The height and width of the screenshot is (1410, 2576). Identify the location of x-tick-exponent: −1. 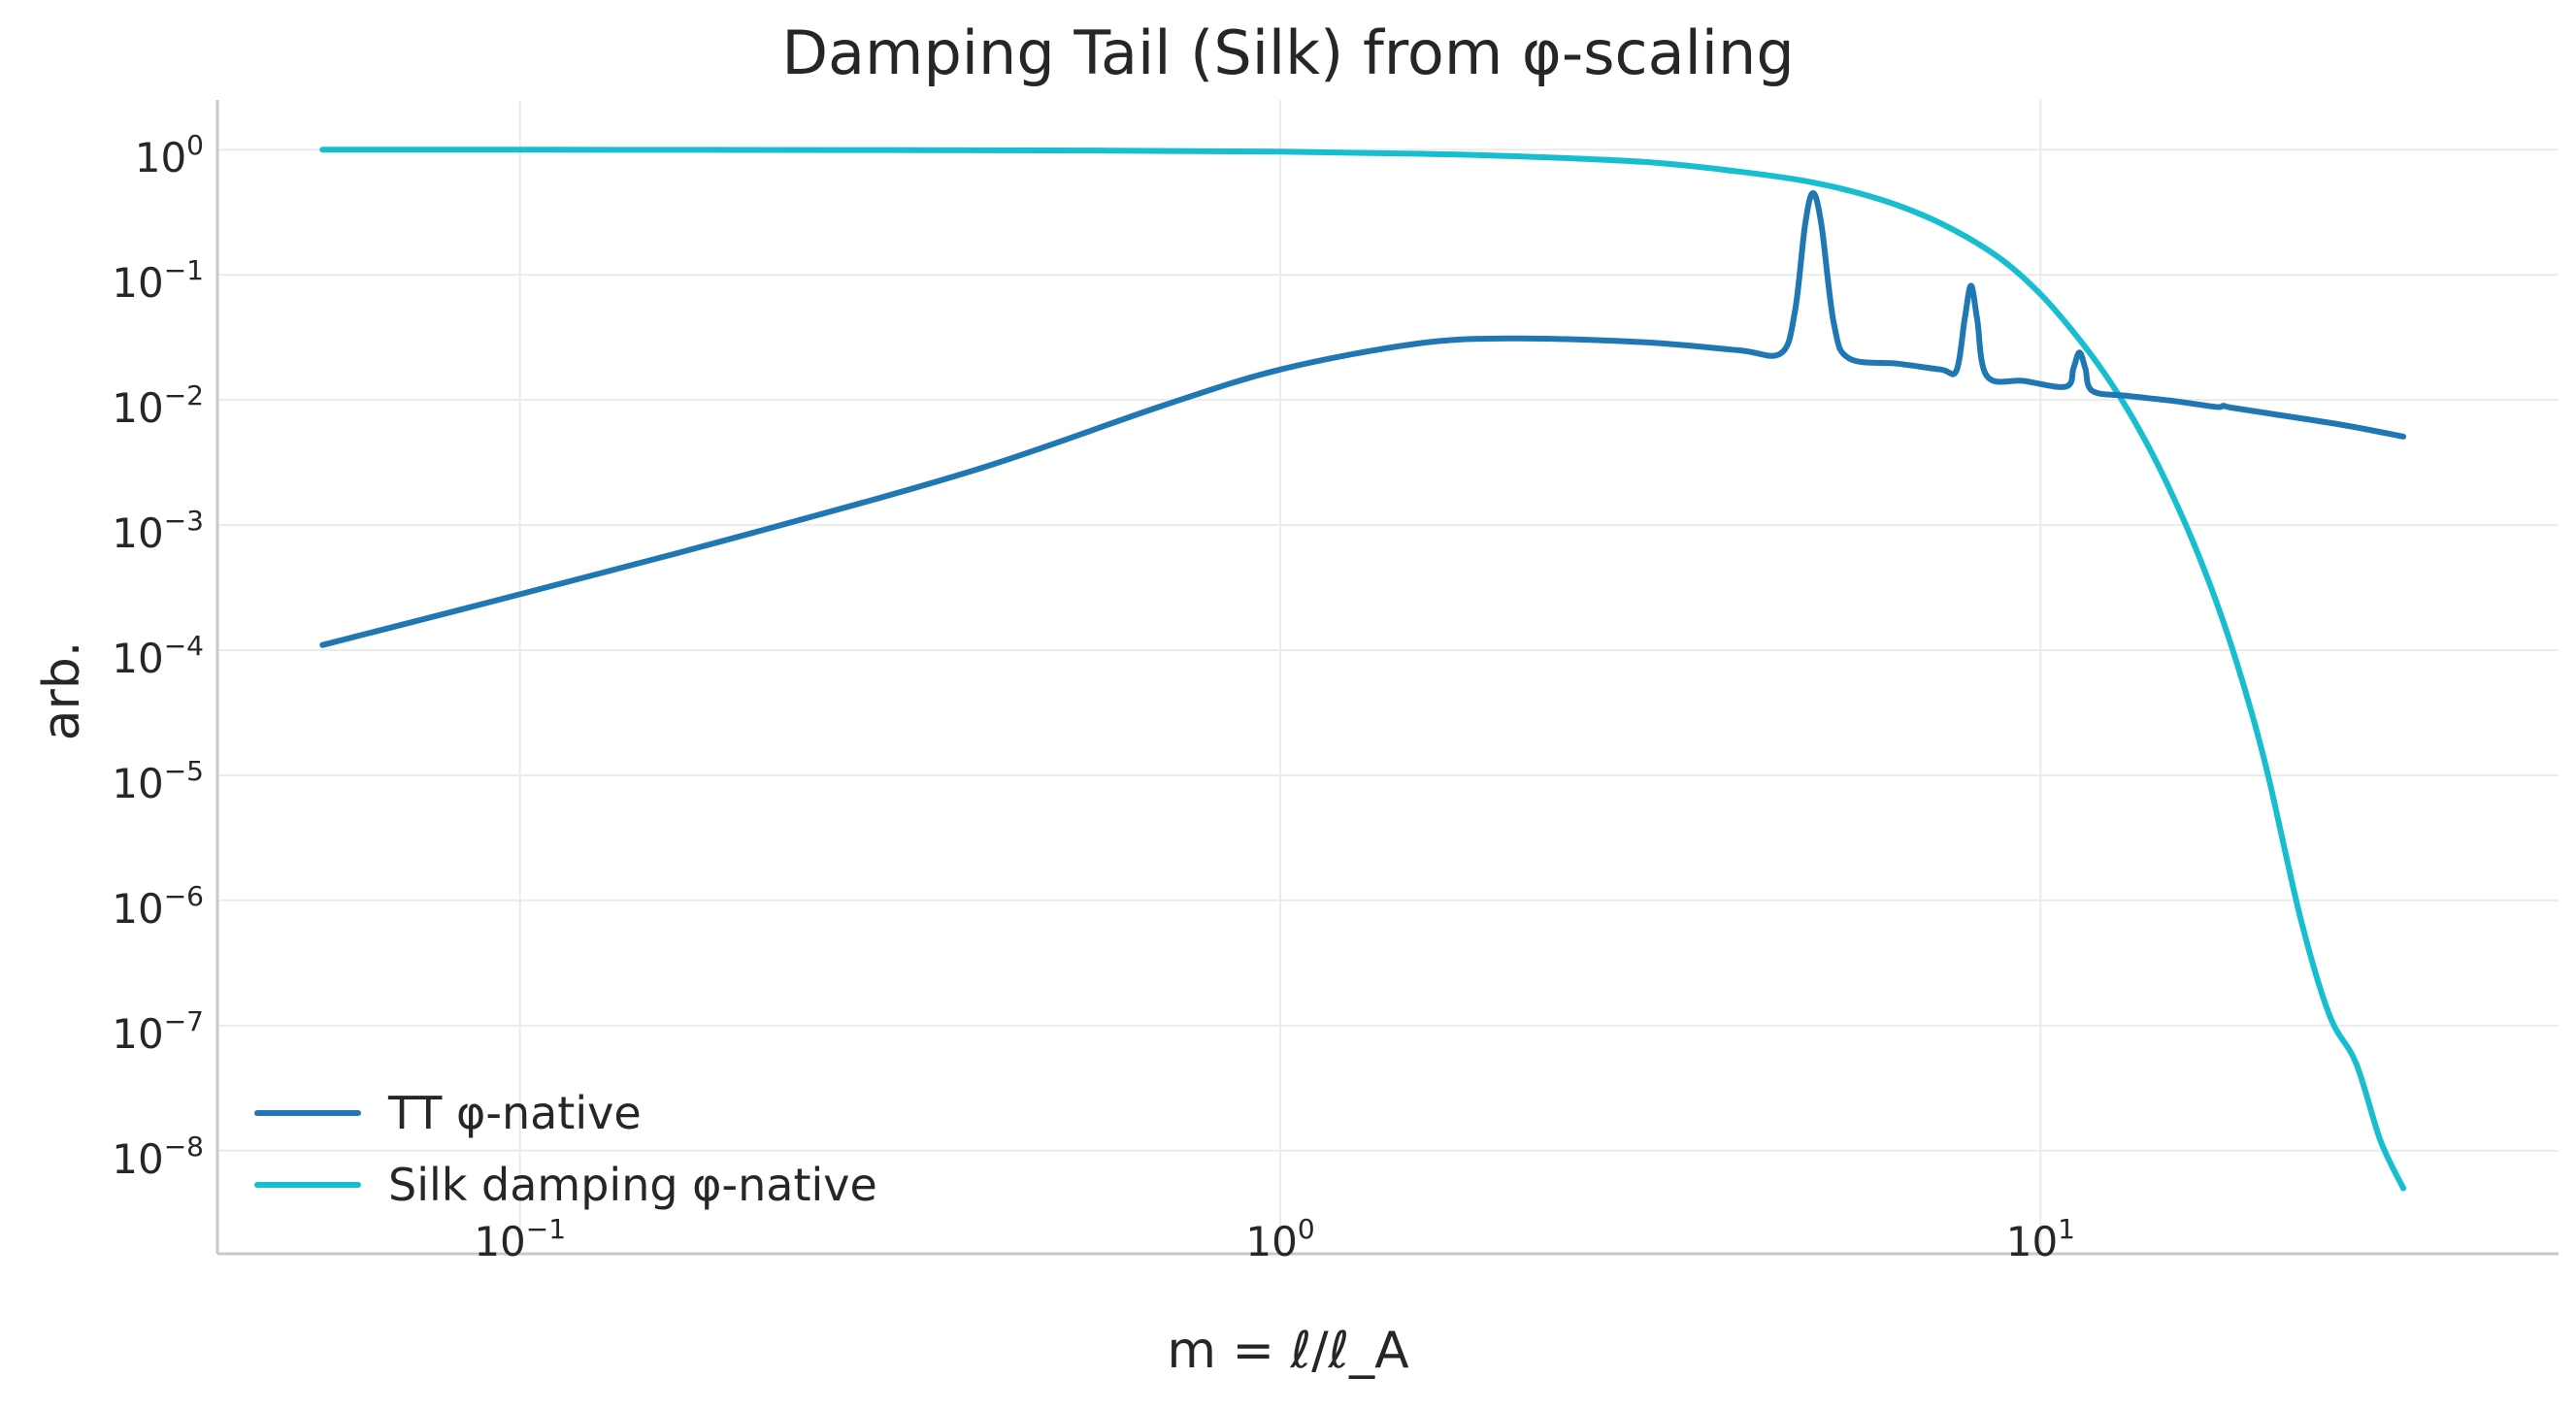
(546, 1229).